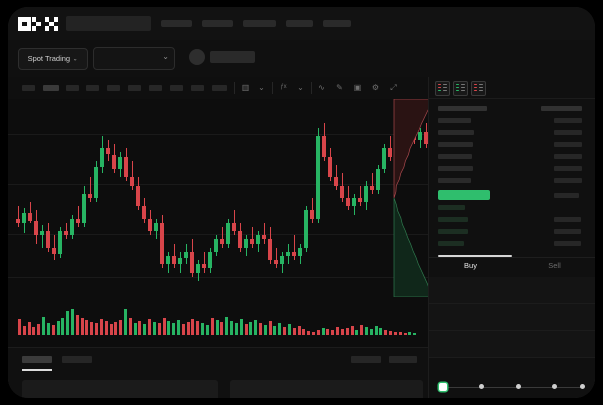 The width and height of the screenshot is (603, 405). Describe the element at coordinates (393, 87) in the screenshot. I see `fullscreen-icon: ⤢` at that location.